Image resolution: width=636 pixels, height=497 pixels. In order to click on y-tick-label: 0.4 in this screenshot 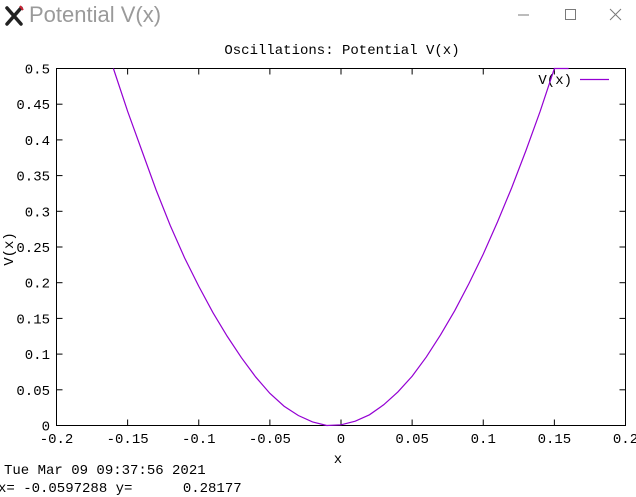, I will do `click(37, 142)`.